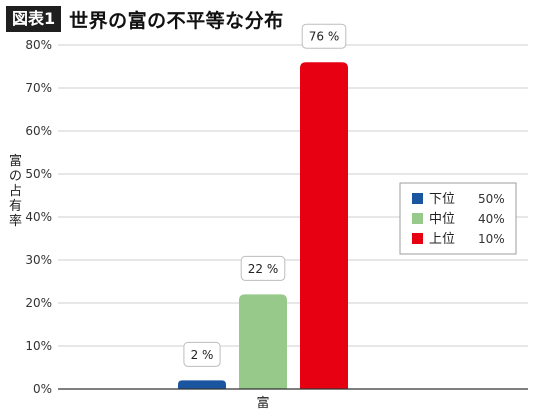 Image resolution: width=540 pixels, height=412 pixels. What do you see at coordinates (42, 389) in the screenshot?
I see `y-tick-label: 0%` at bounding box center [42, 389].